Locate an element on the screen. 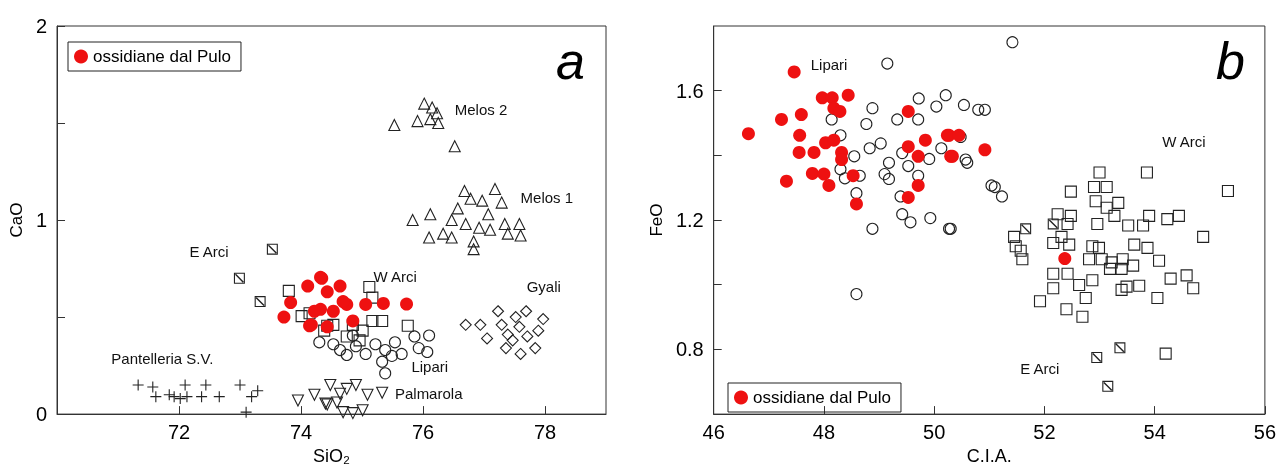 Image resolution: width=1279 pixels, height=470 pixels. y-tick-label: 1.6 is located at coordinates (689, 90).